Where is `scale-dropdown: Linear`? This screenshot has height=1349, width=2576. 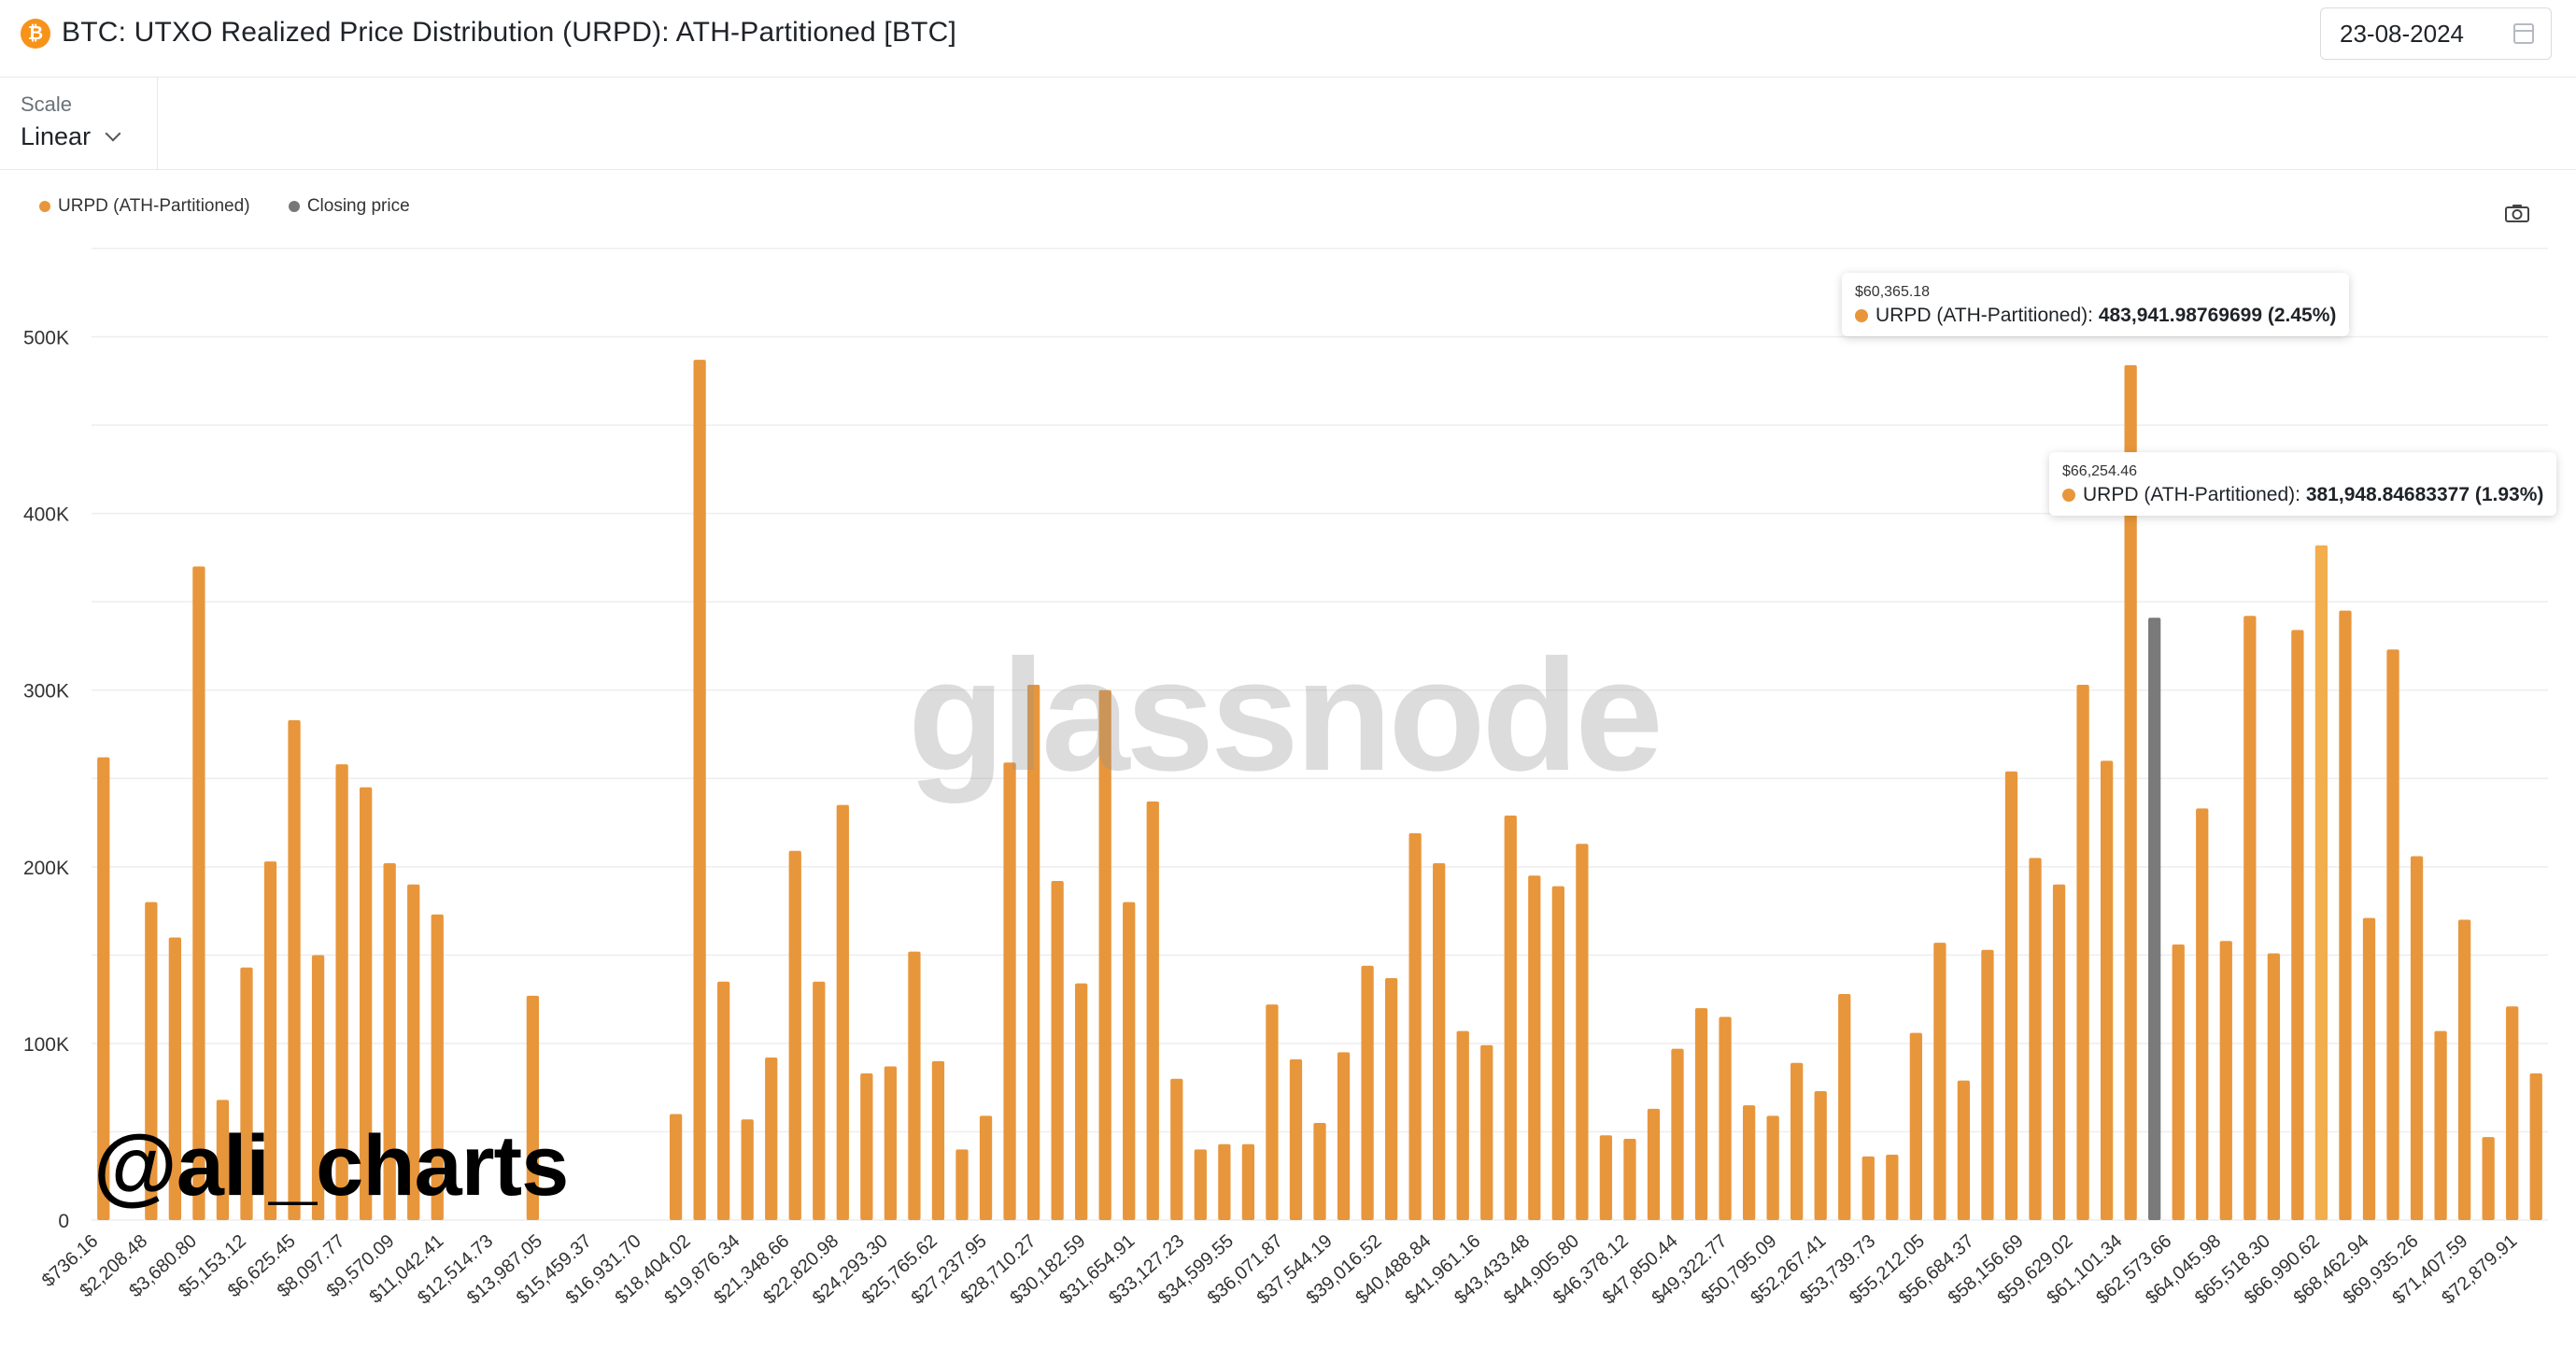
scale-dropdown: Linear is located at coordinates (71, 136).